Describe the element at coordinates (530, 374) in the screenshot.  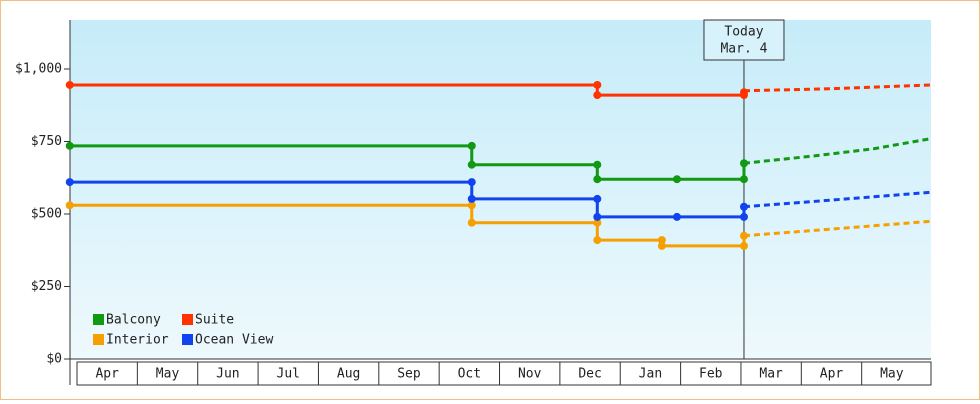
I see `x-tick-label: Nov` at that location.